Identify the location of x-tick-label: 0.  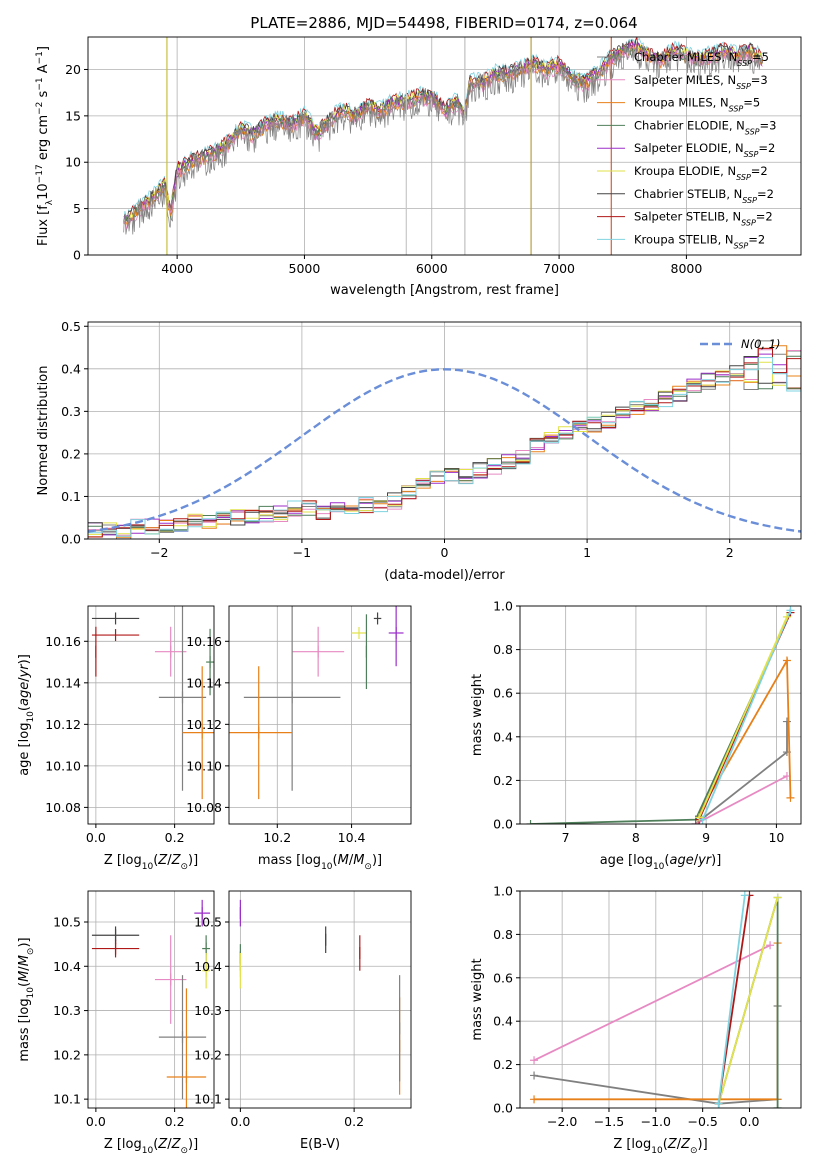
(445, 552).